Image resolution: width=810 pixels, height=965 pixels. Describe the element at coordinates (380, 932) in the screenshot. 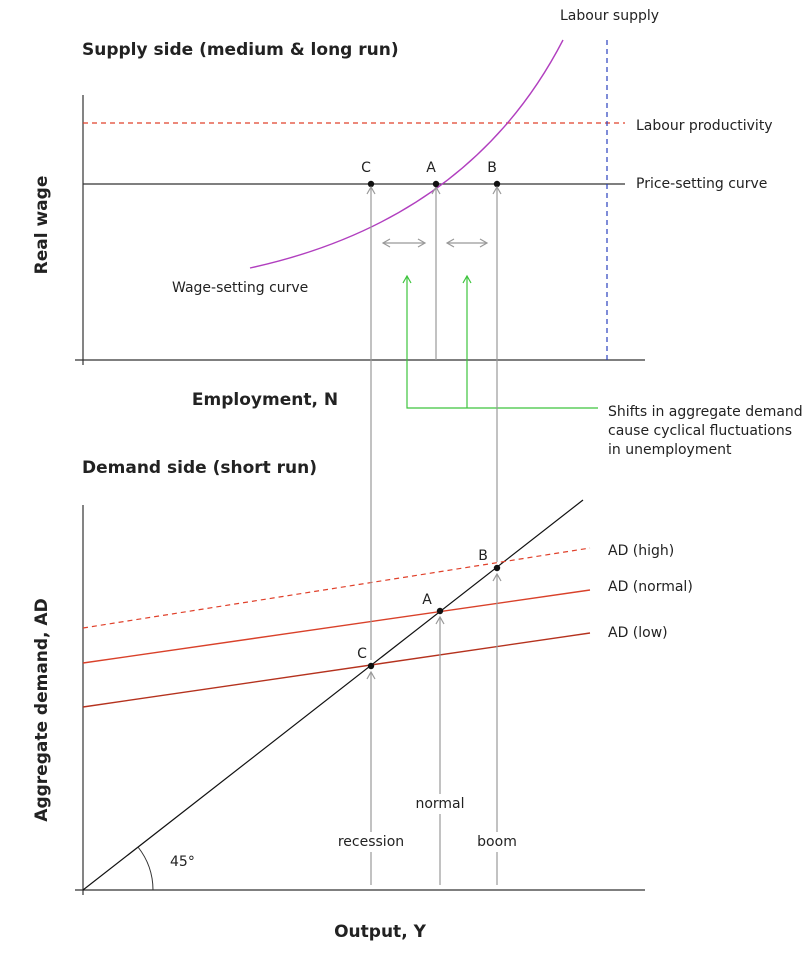

I see `x-axis-label: Output, Y` at that location.